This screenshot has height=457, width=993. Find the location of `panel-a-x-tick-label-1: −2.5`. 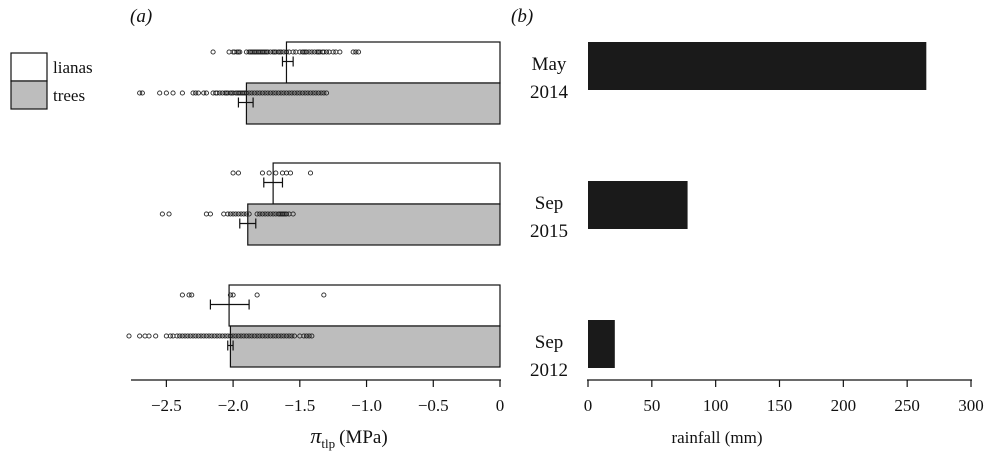

panel-a-x-tick-label-1: −2.5 is located at coordinates (166, 405).